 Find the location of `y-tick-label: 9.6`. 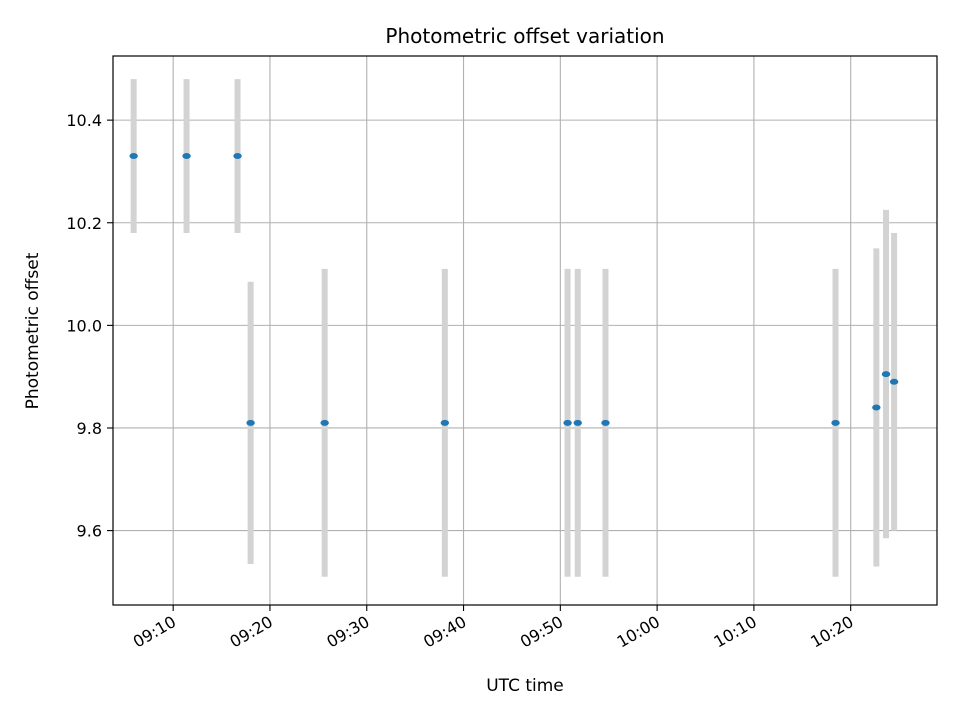

y-tick-label: 9.6 is located at coordinates (89, 531).